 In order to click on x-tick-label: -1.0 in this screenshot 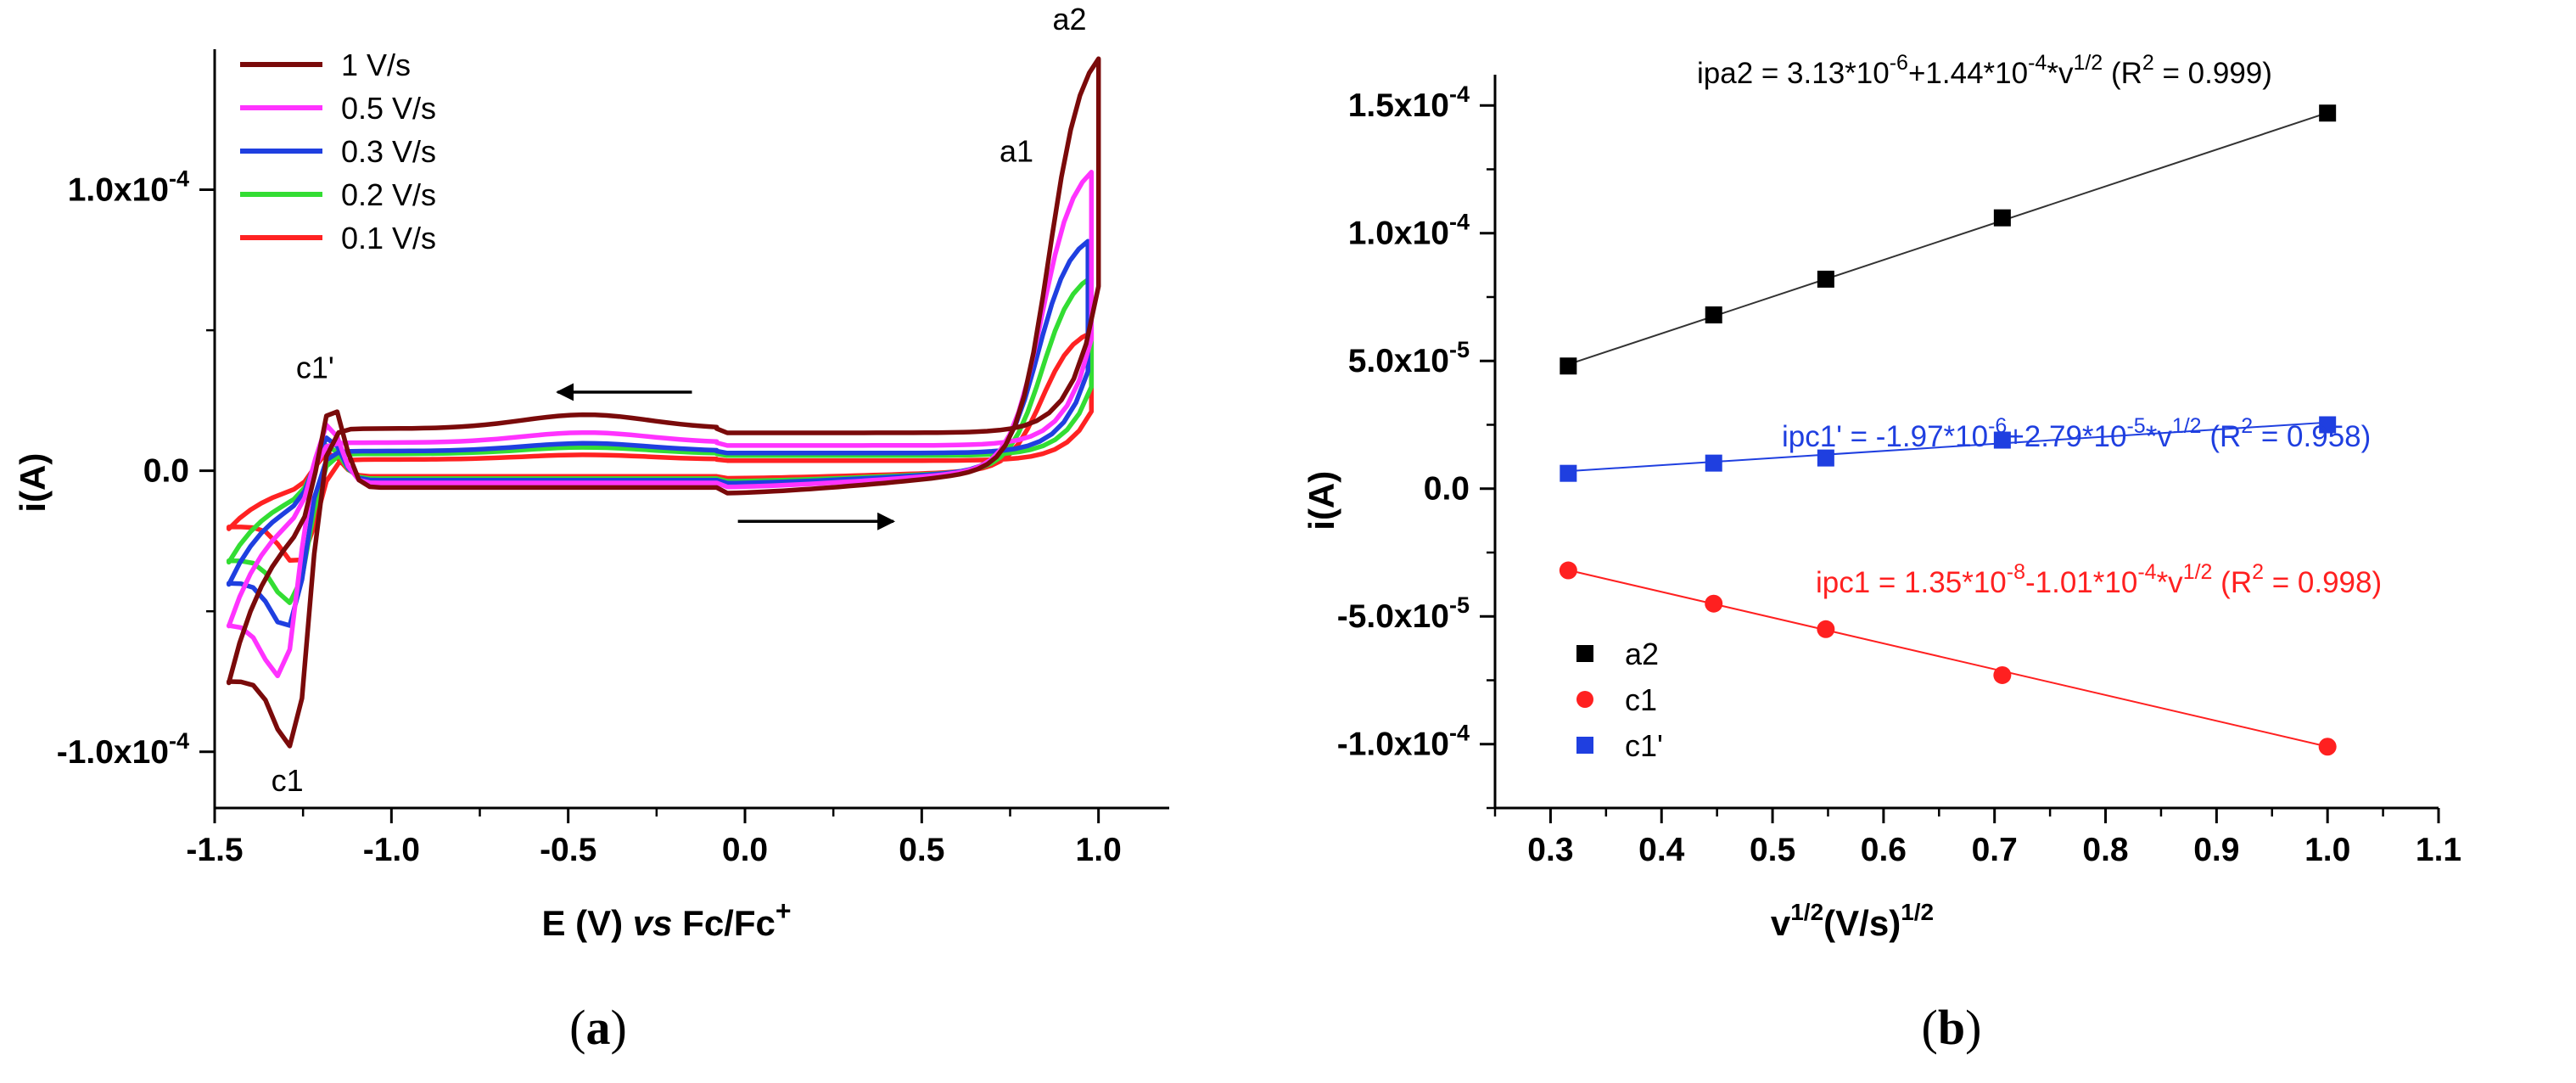, I will do `click(391, 850)`.